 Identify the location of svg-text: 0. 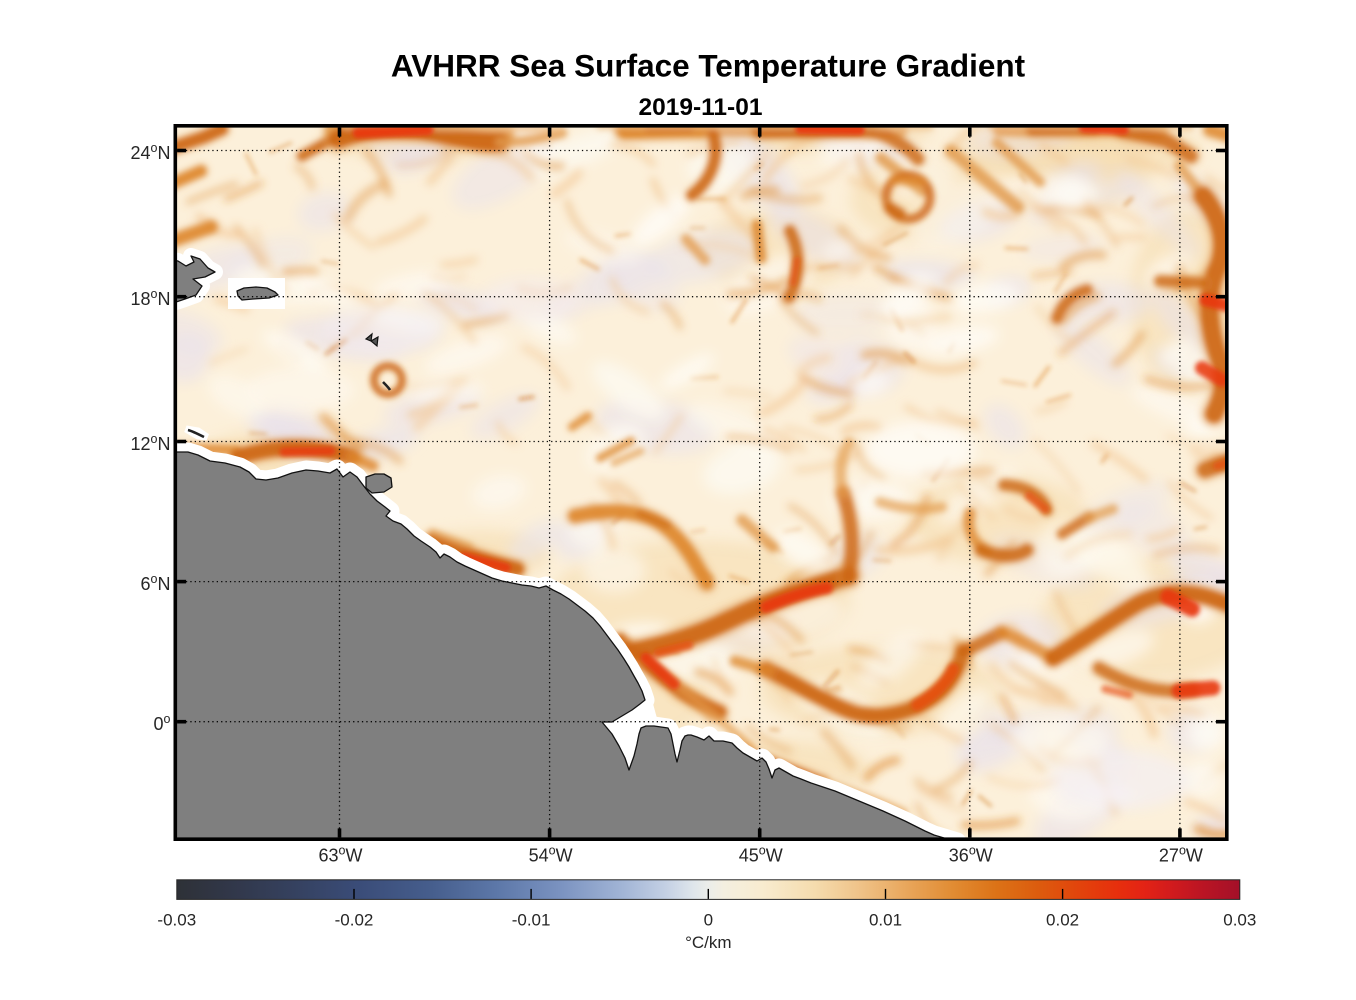
(708, 920).